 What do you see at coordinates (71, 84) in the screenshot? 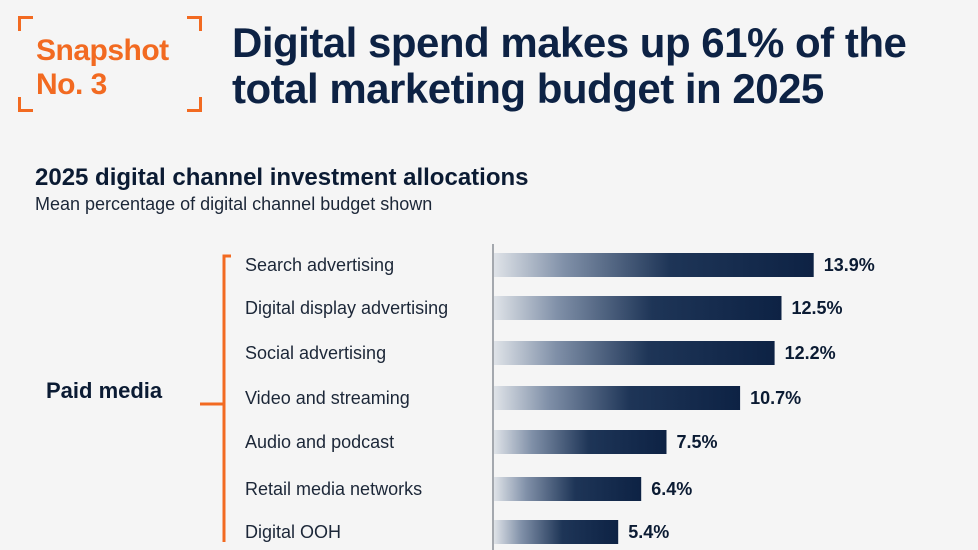
I see `badge-line-2: No. 3` at bounding box center [71, 84].